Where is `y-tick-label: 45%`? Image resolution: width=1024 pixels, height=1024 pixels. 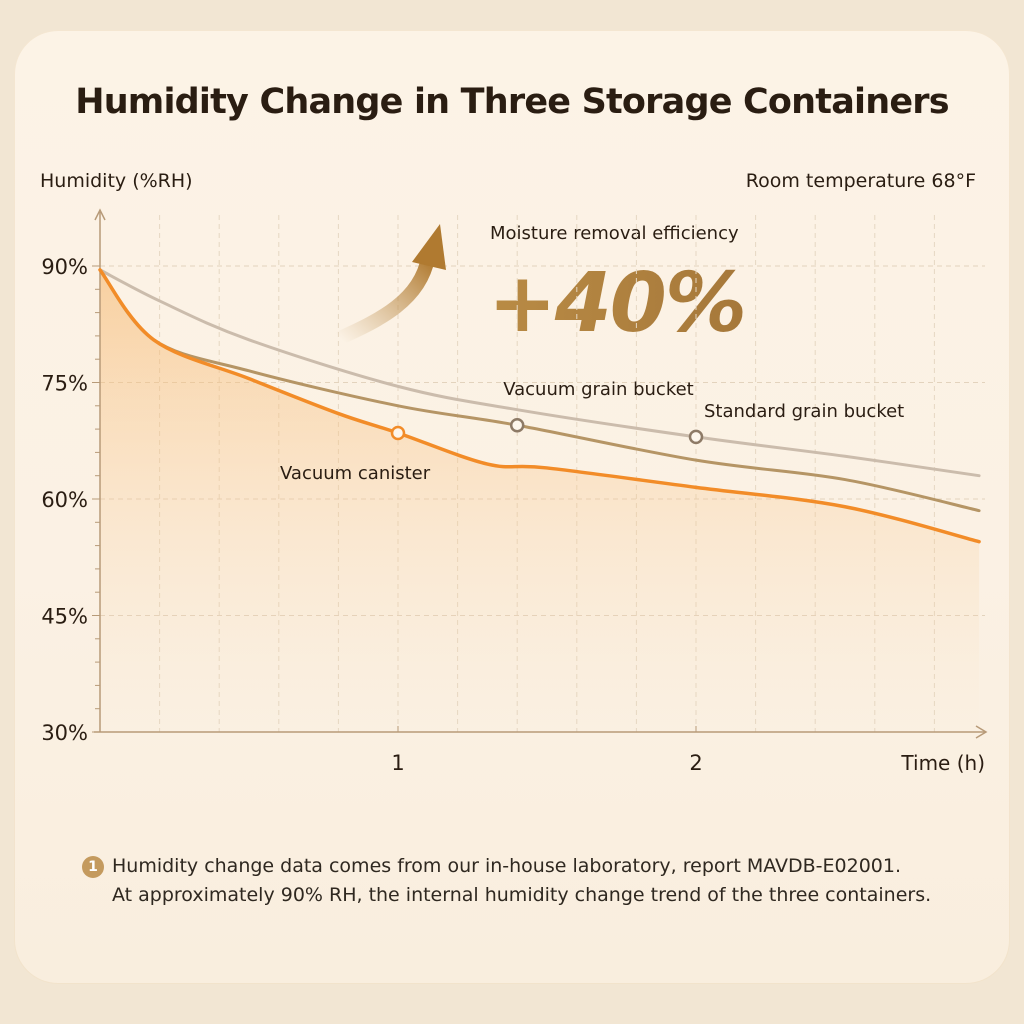
y-tick-label: 45% is located at coordinates (64, 617).